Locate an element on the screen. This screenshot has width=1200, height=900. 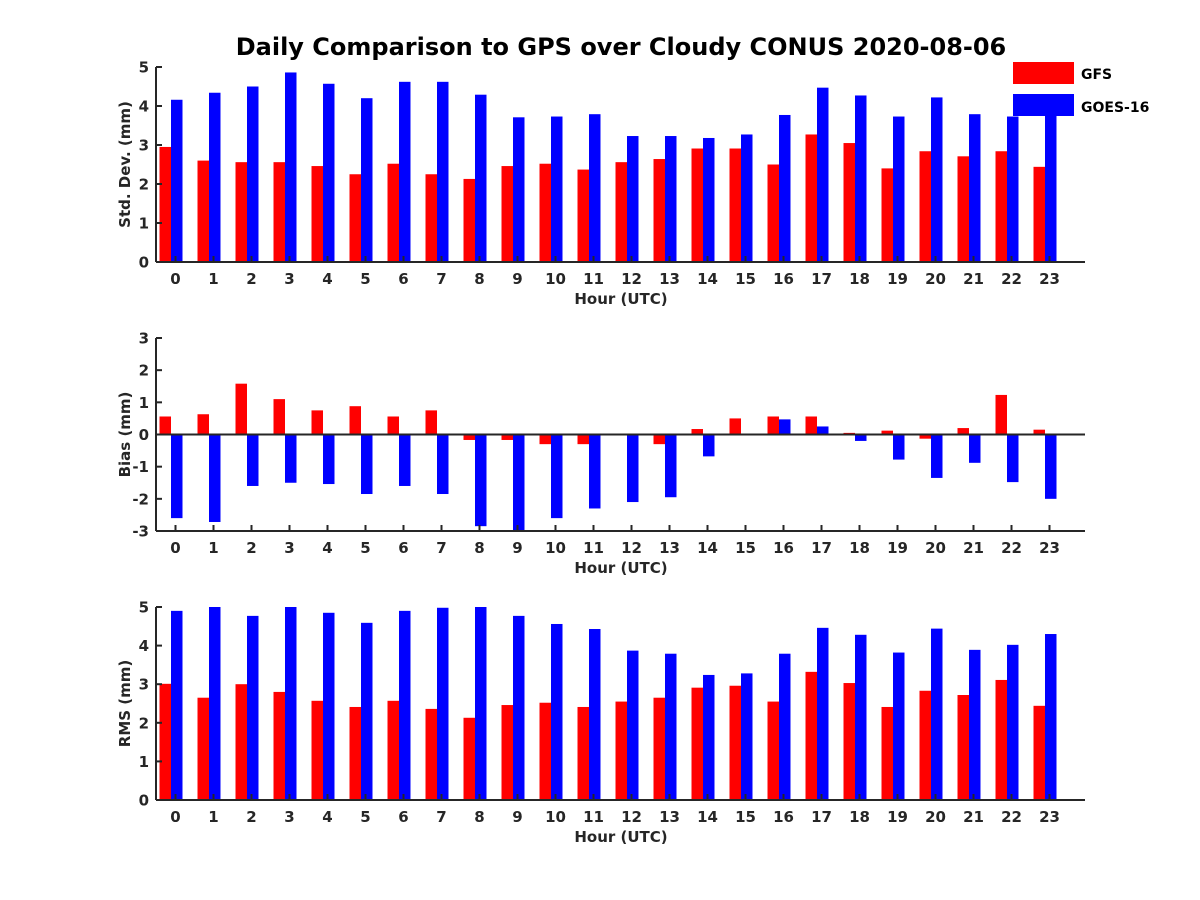
x-tick-label: 6 is located at coordinates (403, 279).